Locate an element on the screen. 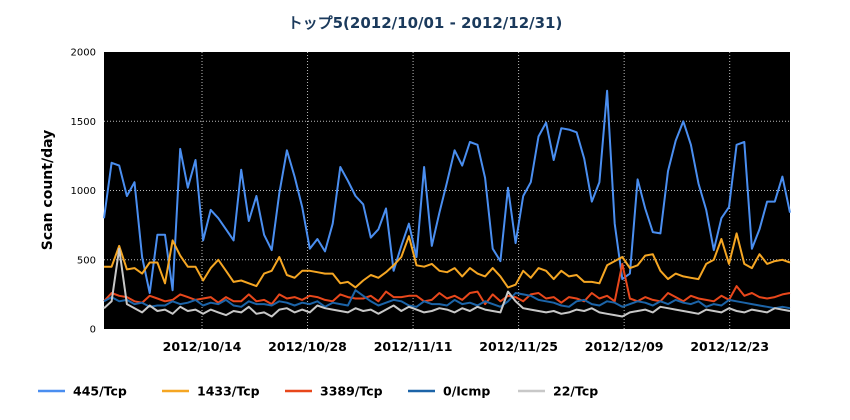 The width and height of the screenshot is (850, 420). series-line-1433-tcp is located at coordinates (447, 260).